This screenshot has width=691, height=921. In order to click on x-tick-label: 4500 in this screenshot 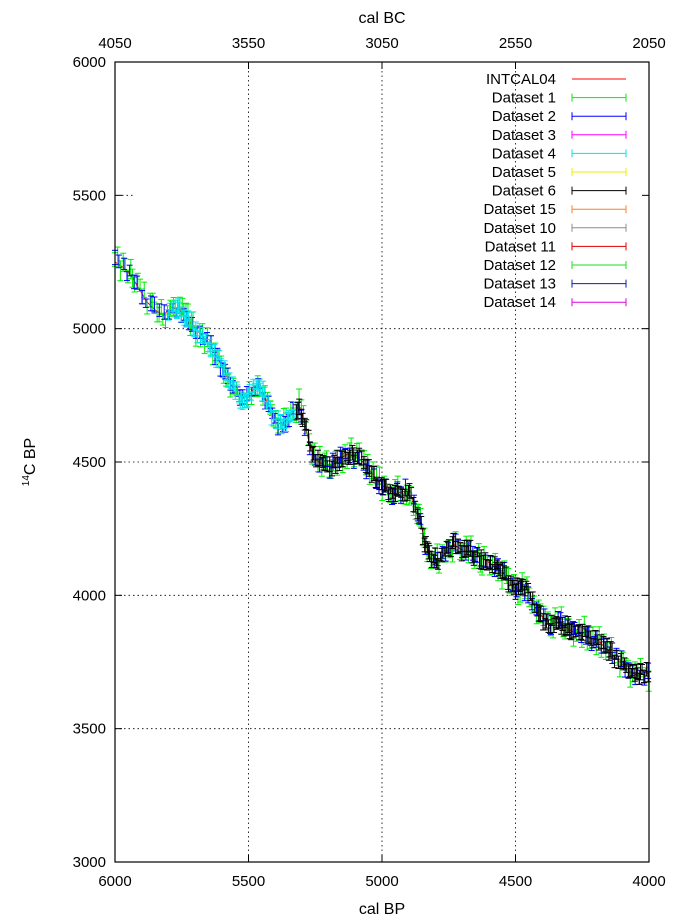, I will do `click(515, 881)`.